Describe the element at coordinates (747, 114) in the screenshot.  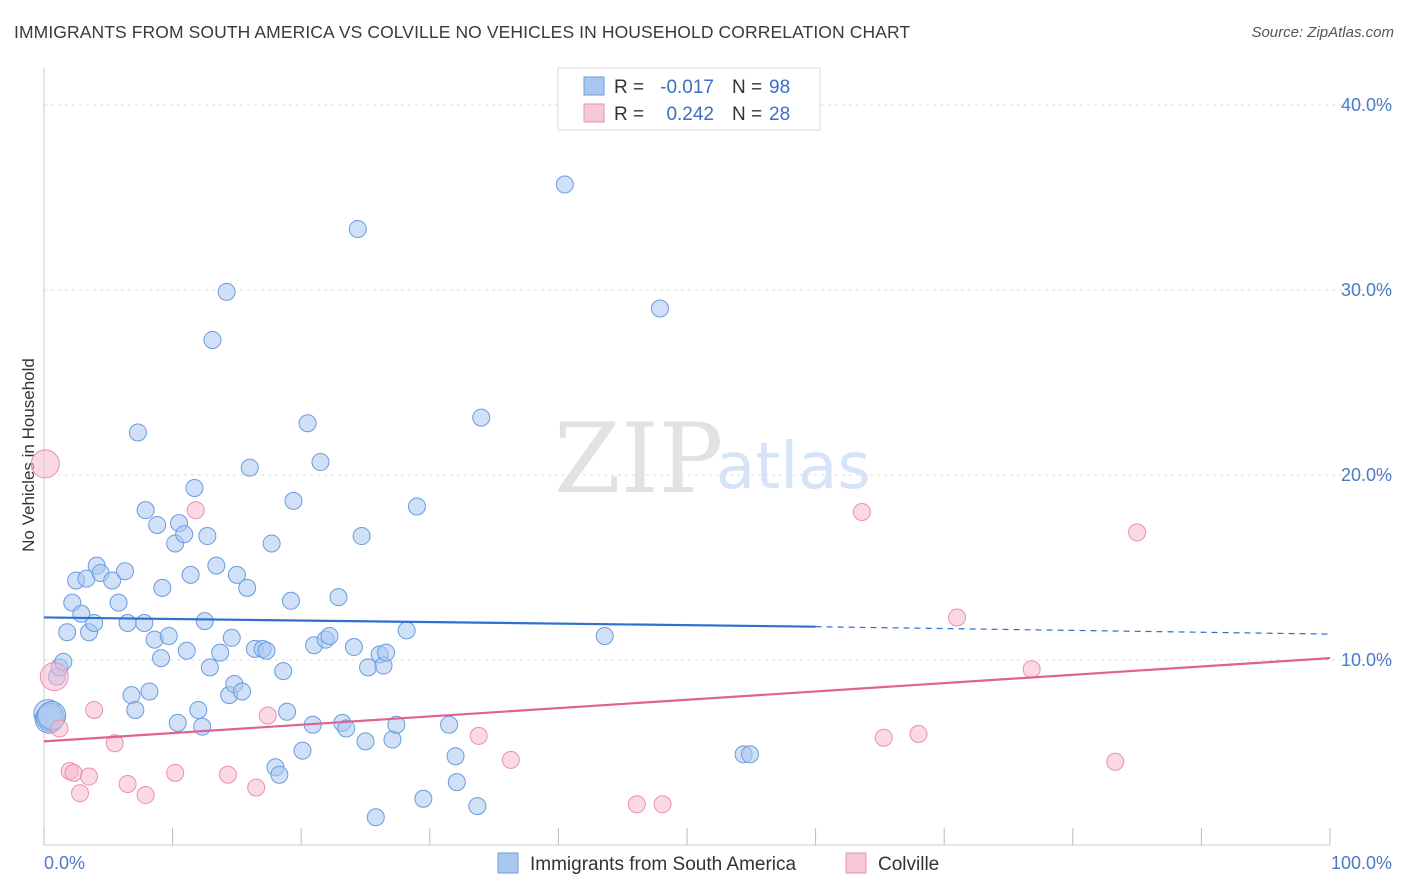
I see `legend-n-label-pink: N =` at that location.